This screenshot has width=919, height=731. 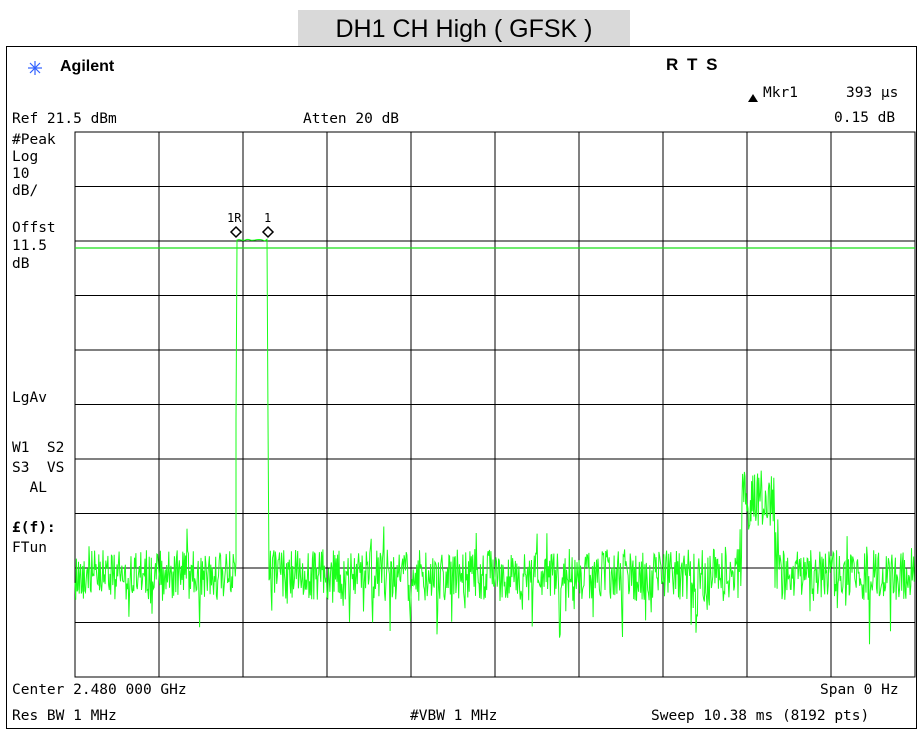 I want to click on marker-amplitude-value: 0.15 dB, so click(x=865, y=118).